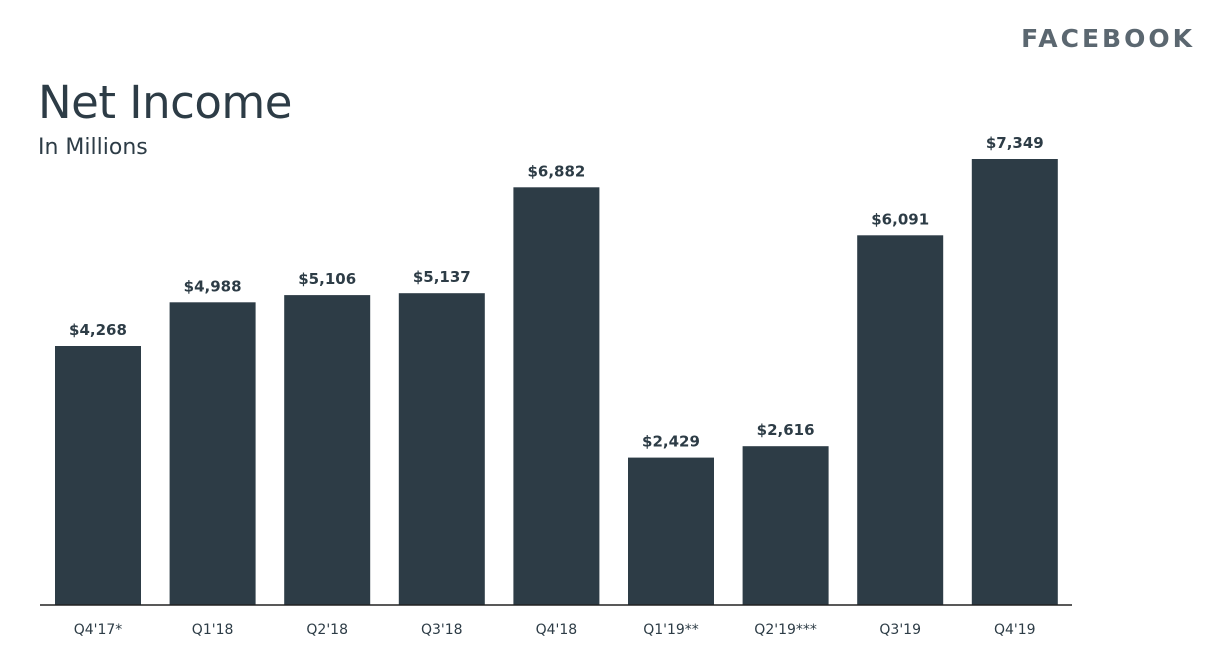 This screenshot has height=650, width=1217. I want to click on value-label-2: $4,988, so click(213, 286).